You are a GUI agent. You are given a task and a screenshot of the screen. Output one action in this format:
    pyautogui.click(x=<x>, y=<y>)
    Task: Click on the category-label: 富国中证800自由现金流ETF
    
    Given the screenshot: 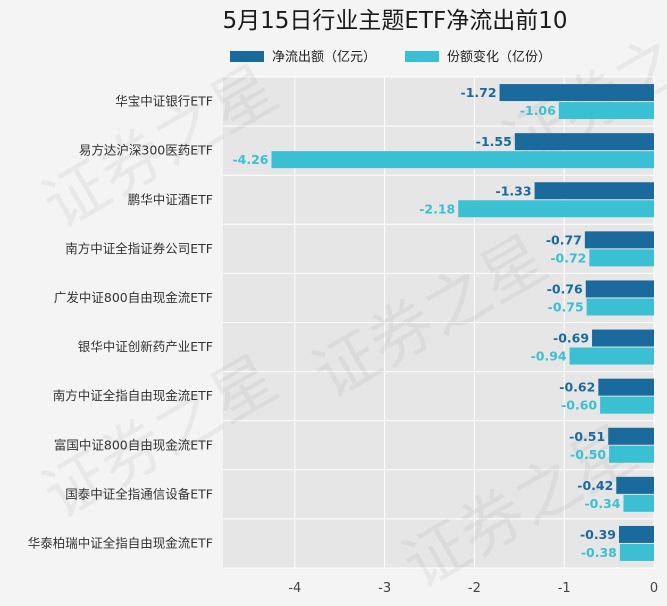 What is the action you would take?
    pyautogui.click(x=133, y=444)
    